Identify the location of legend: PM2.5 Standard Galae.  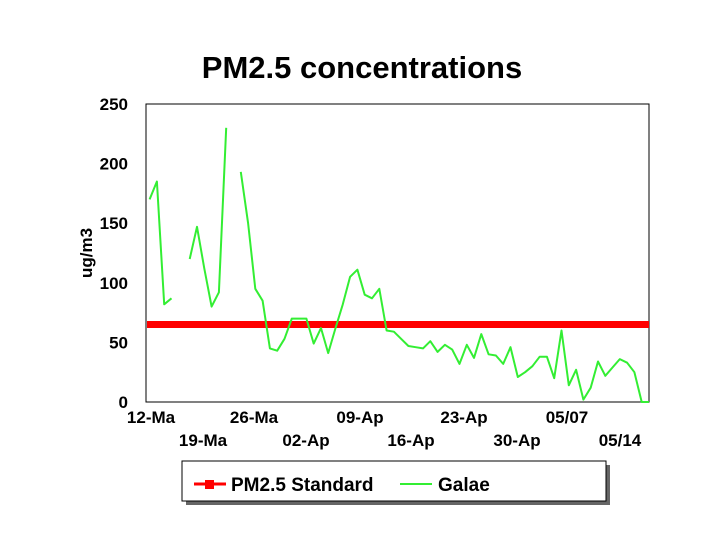
(395, 482).